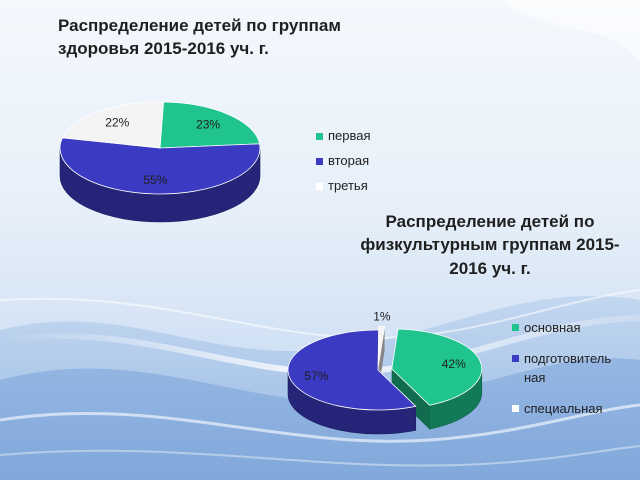  I want to click on legend-label: основная, so click(552, 327).